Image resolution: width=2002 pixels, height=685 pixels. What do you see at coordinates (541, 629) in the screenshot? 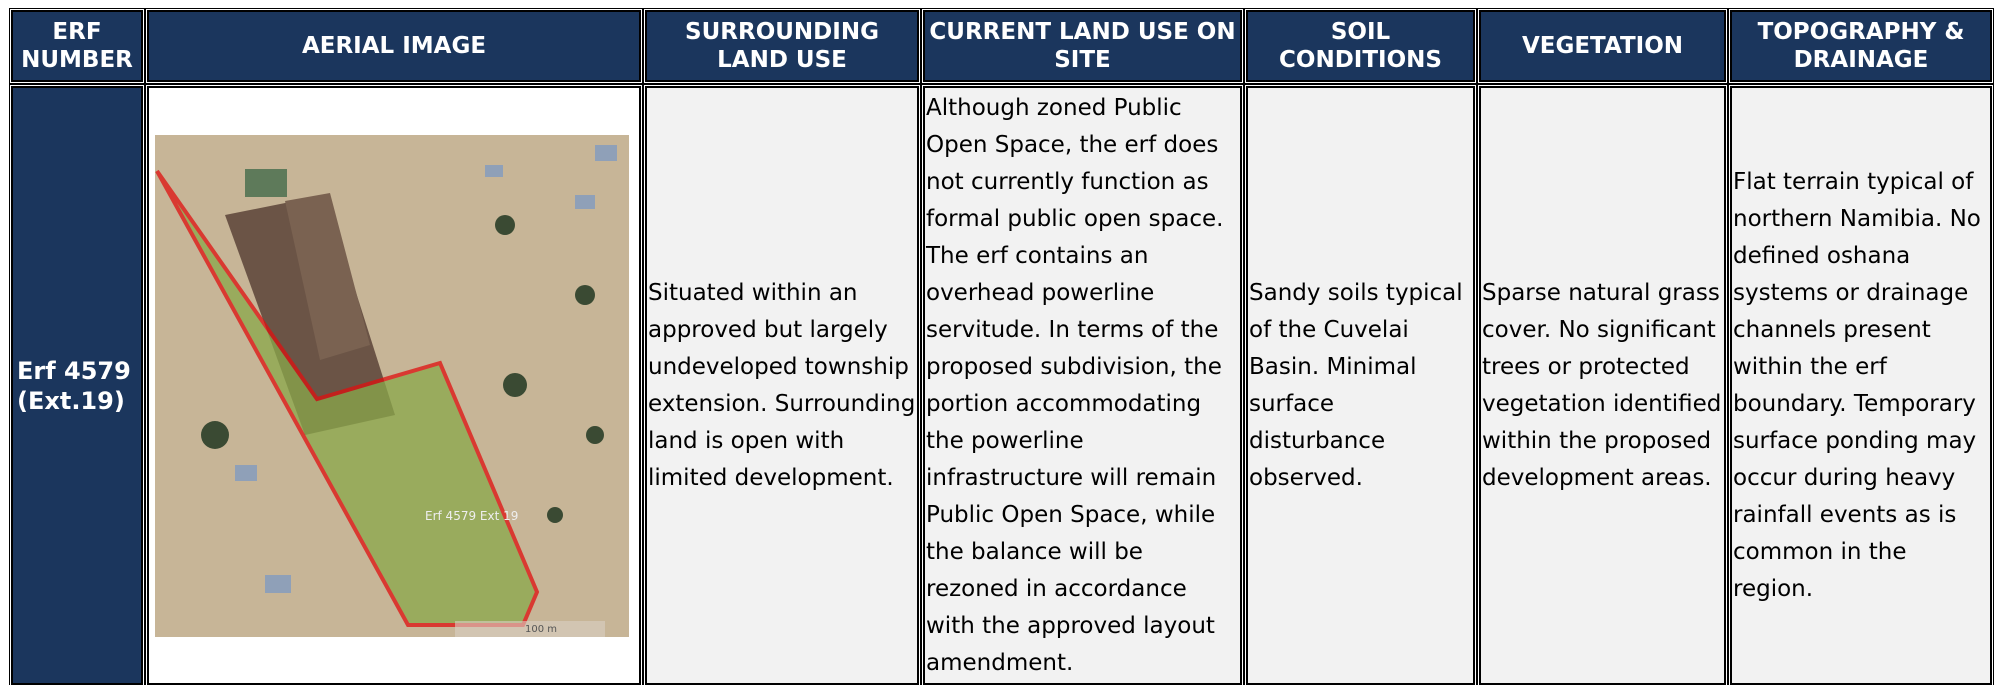
I see `image-scale: 100 m` at bounding box center [541, 629].